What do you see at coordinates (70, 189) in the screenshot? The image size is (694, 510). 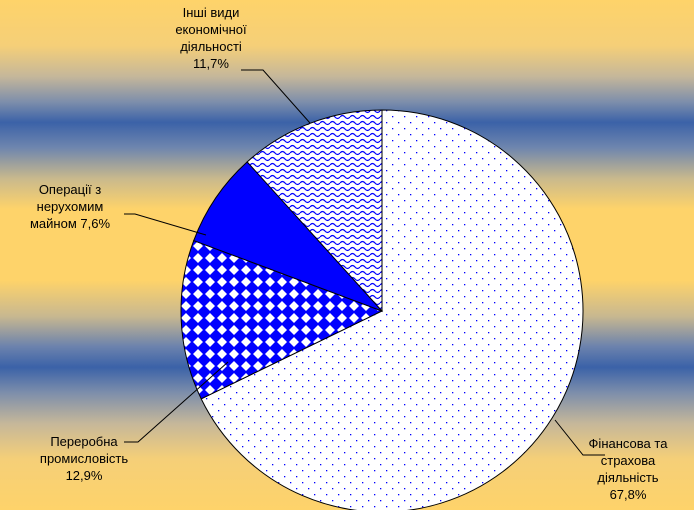 I see `slice-label-3-line-1: Операції з` at bounding box center [70, 189].